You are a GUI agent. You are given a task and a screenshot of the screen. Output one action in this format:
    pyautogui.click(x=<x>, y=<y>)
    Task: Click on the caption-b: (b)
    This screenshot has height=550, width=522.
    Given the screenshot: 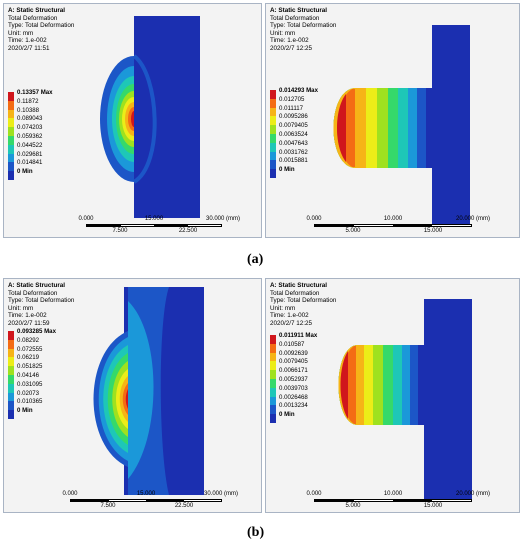 What is the action you would take?
    pyautogui.click(x=256, y=532)
    